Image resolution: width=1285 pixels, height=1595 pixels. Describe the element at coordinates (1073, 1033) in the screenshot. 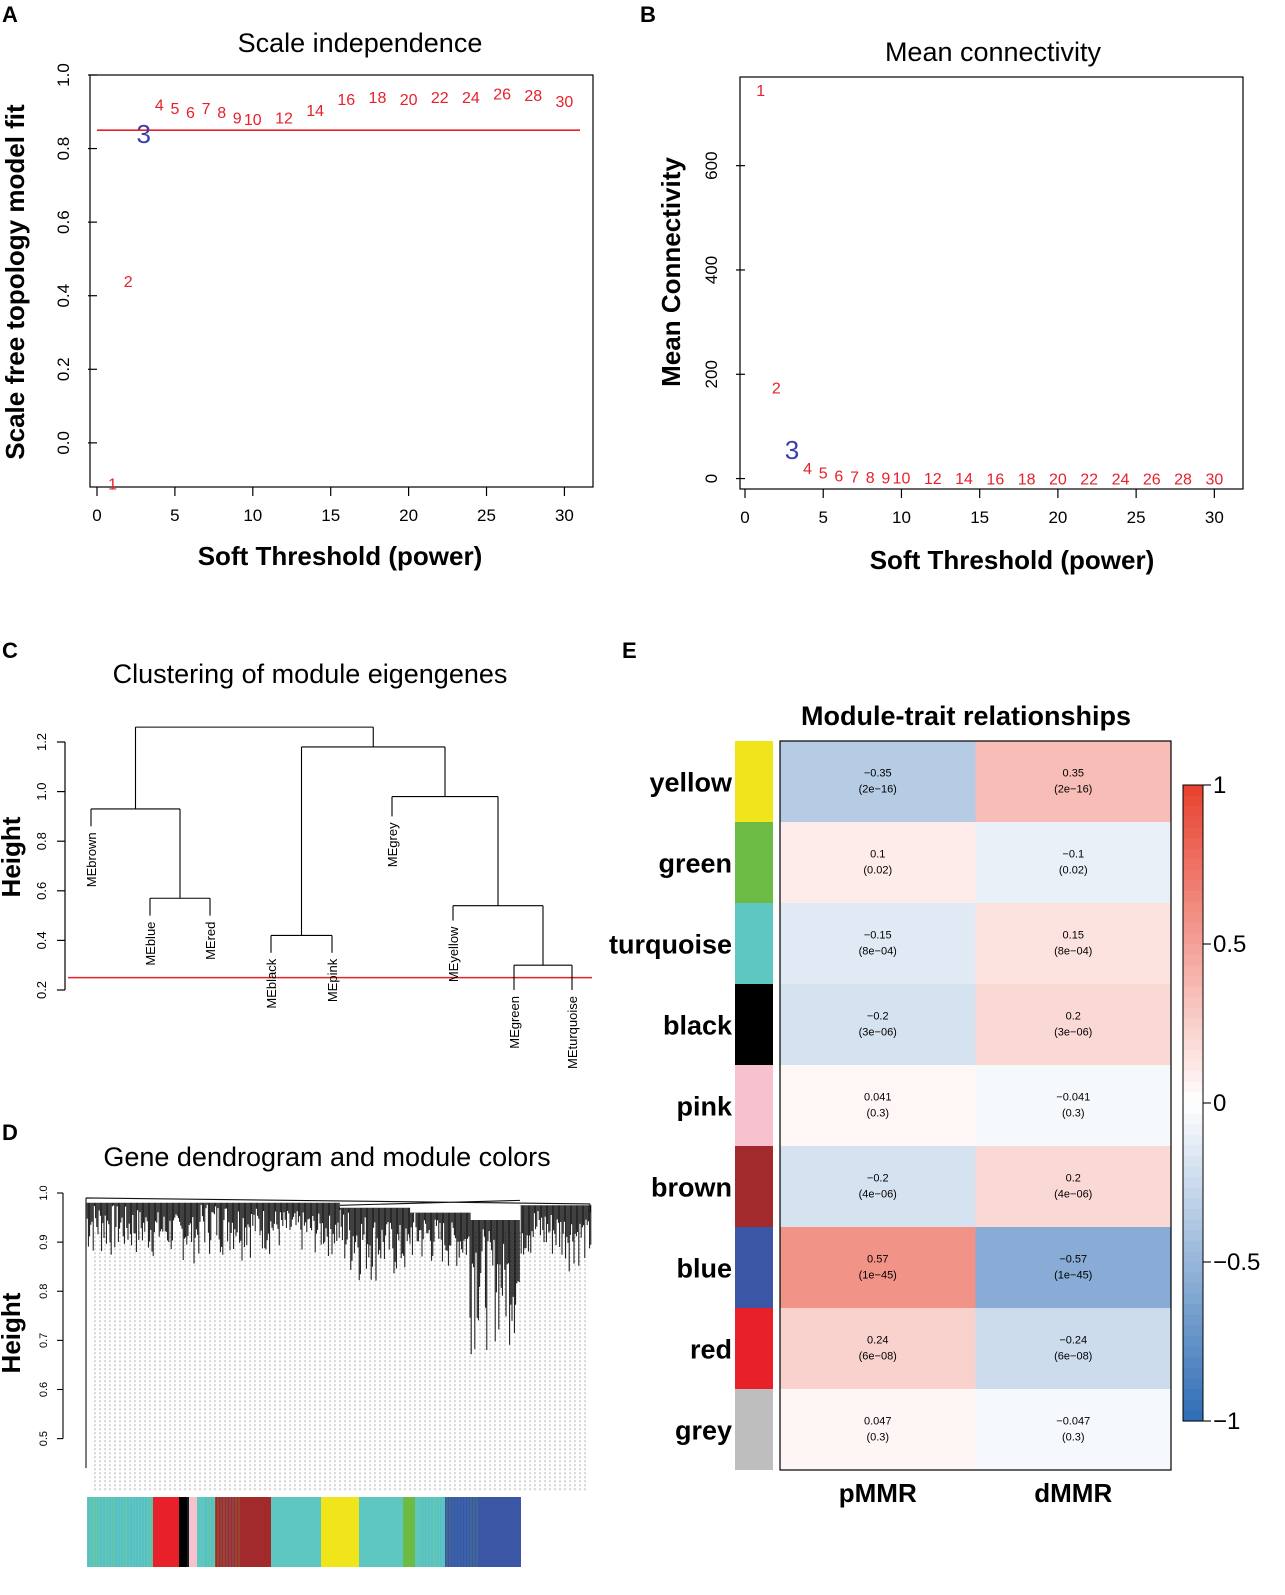

I see `panel-e-cell-pvalue: (3e−06)` at that location.